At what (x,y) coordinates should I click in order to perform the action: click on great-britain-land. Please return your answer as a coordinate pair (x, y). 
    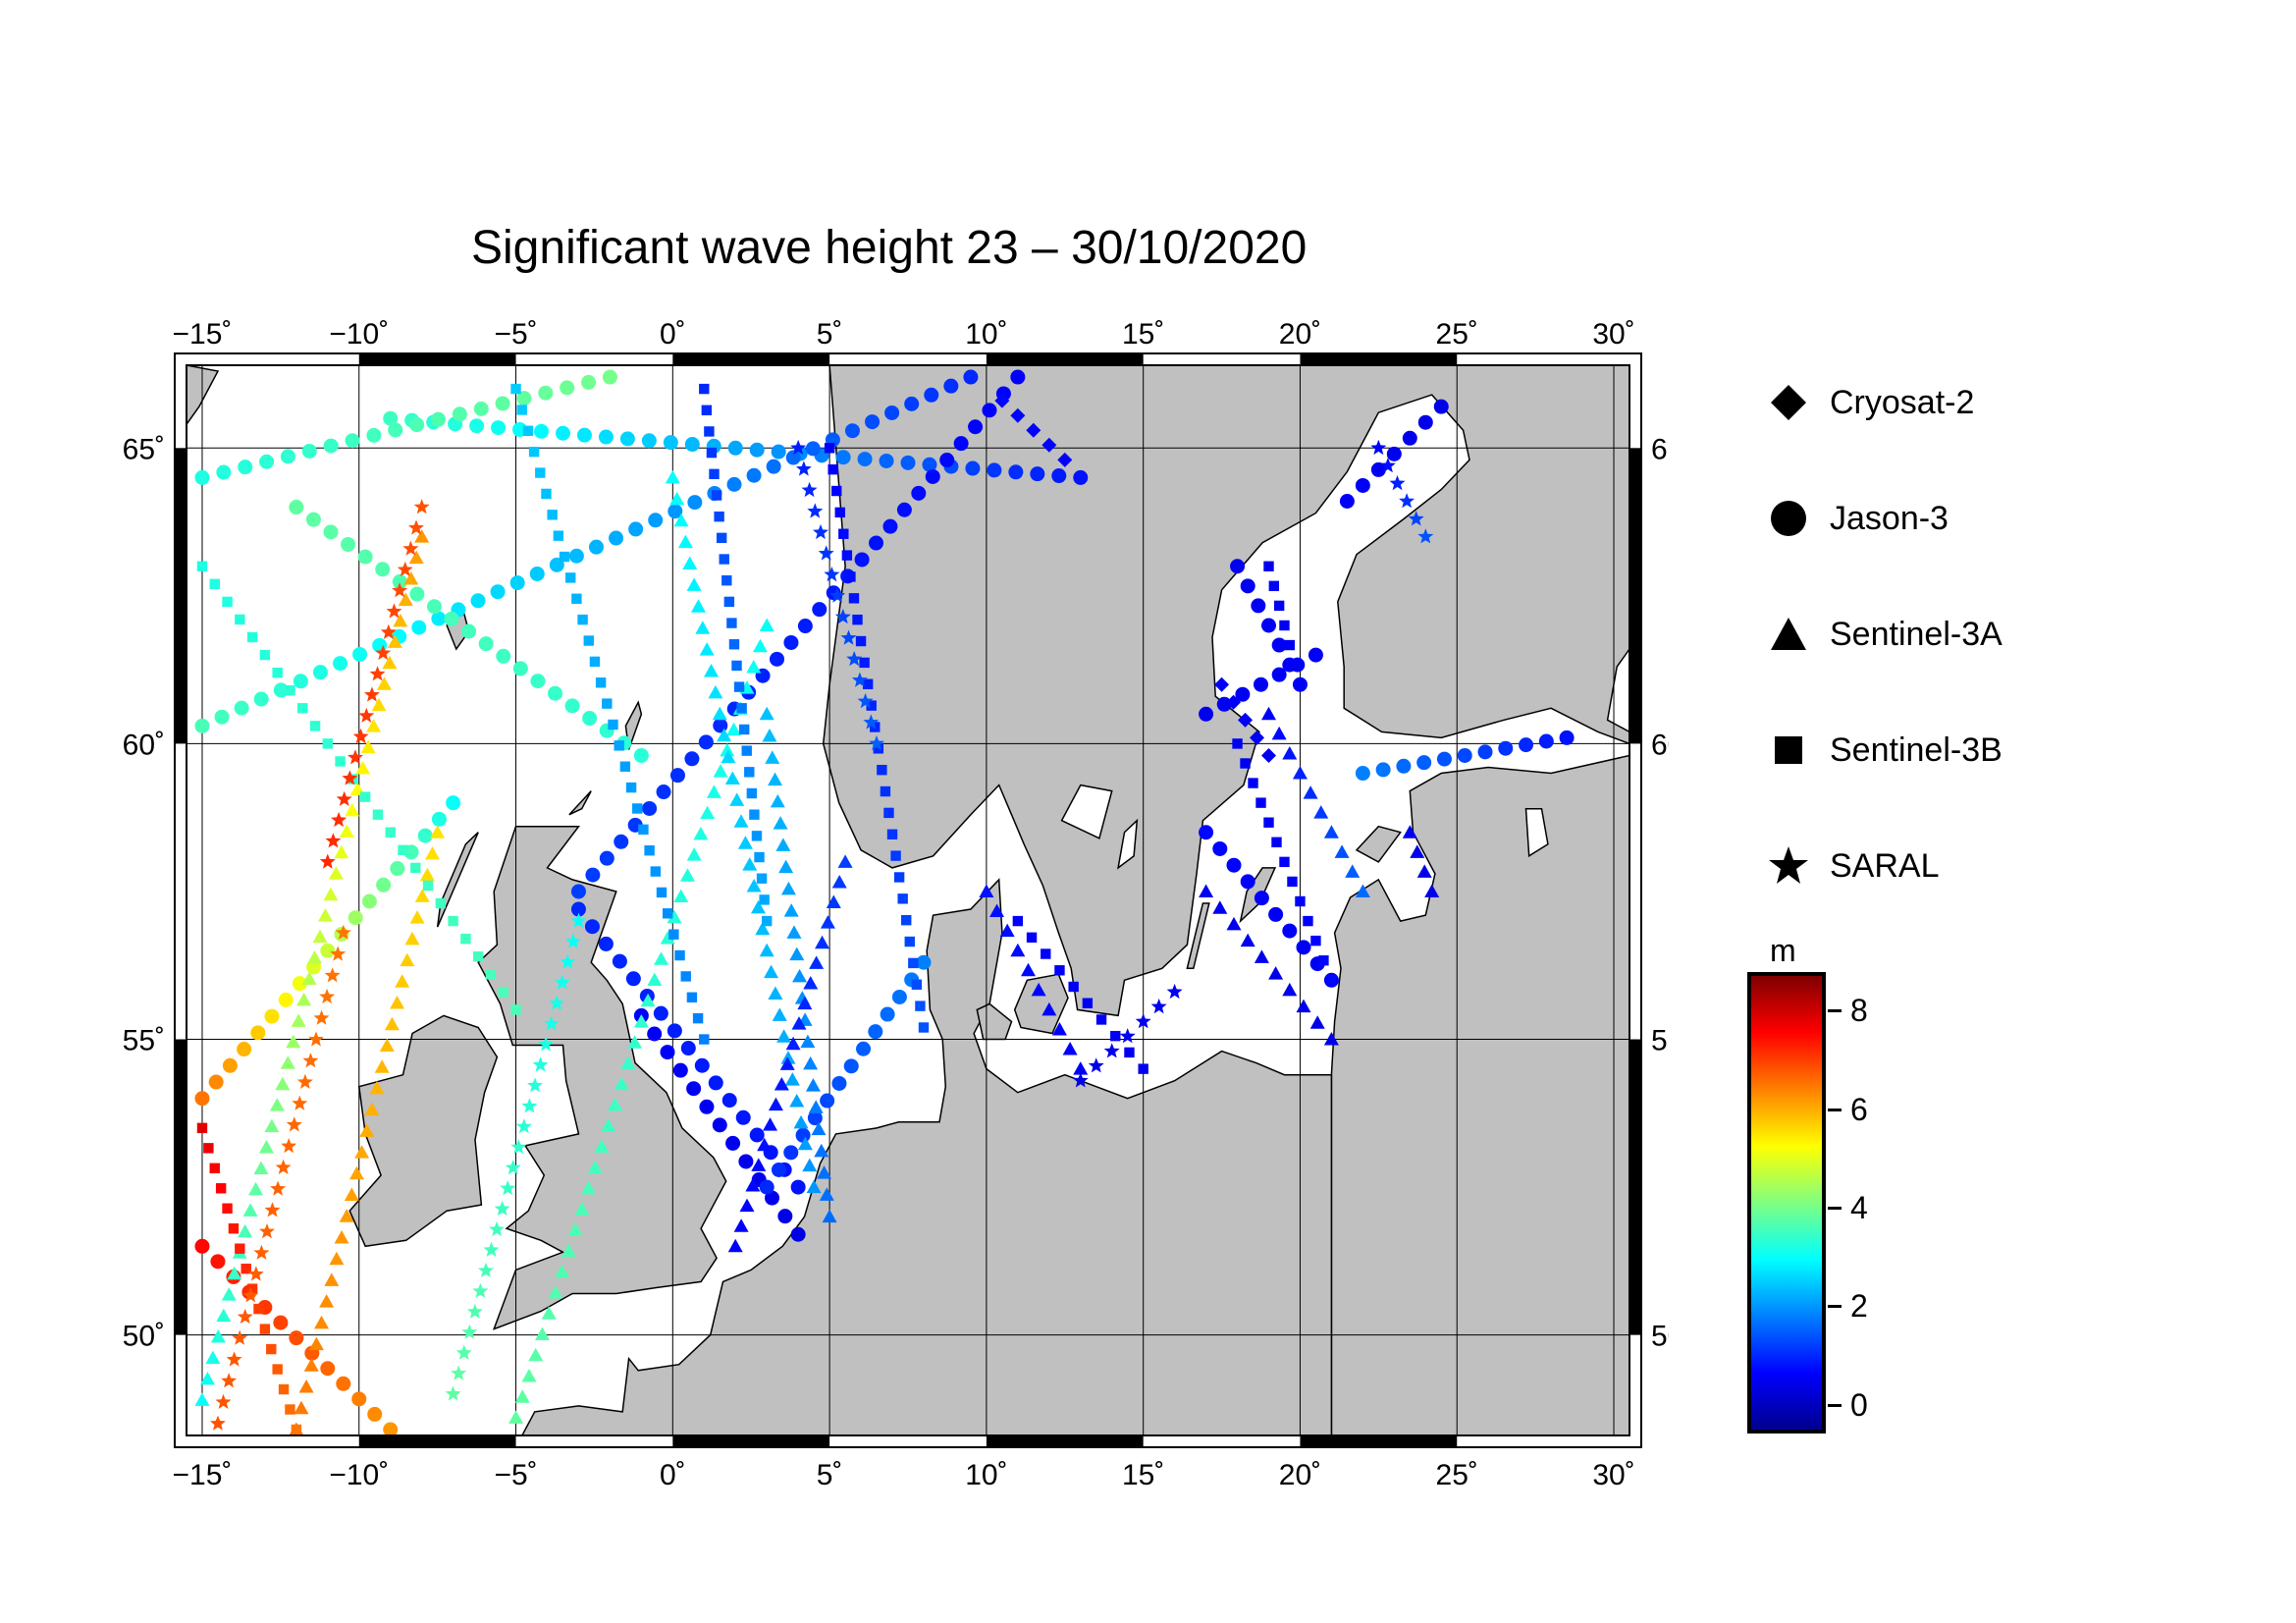
    Looking at the image, I should click on (602, 1077).